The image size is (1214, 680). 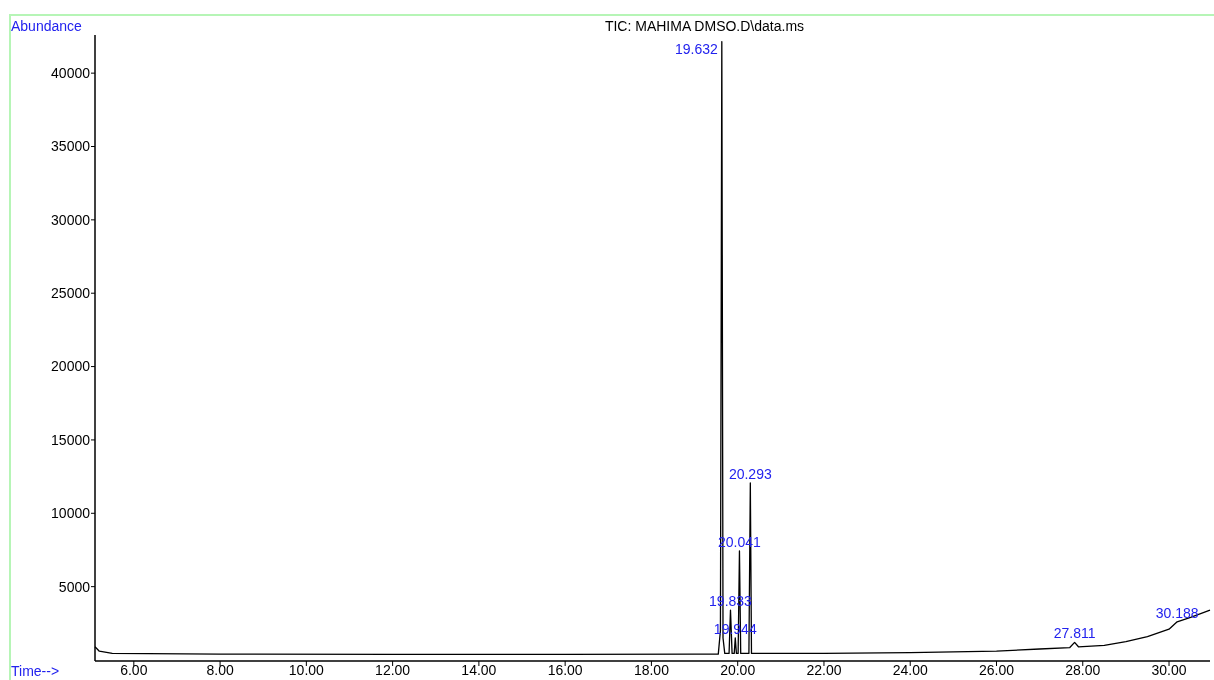 What do you see at coordinates (824, 670) in the screenshot?
I see `x-tick-label: 22.00` at bounding box center [824, 670].